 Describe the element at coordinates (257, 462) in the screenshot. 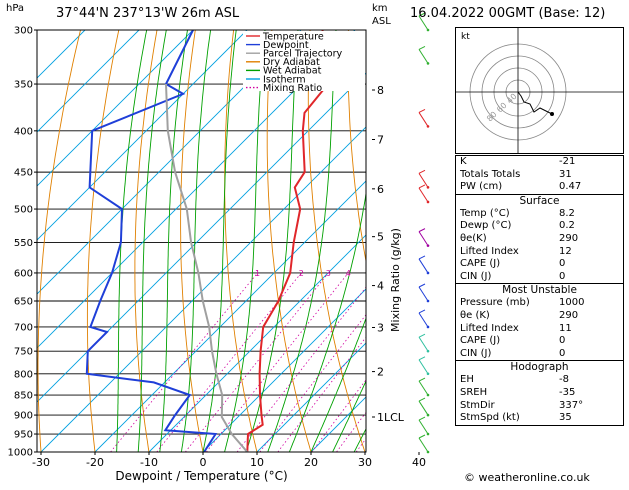

I see `temp-tick-label: 10` at that location.